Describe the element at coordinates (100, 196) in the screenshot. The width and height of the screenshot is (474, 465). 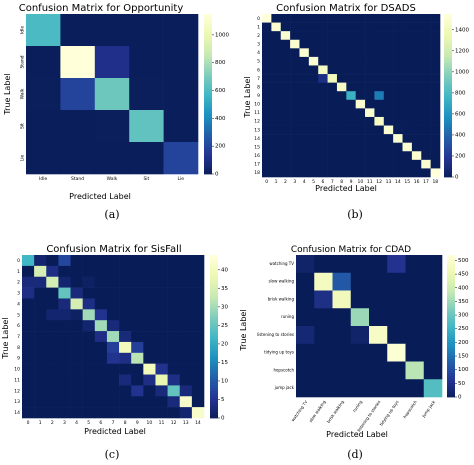
I see `x-axis-label: Predicted Label` at that location.